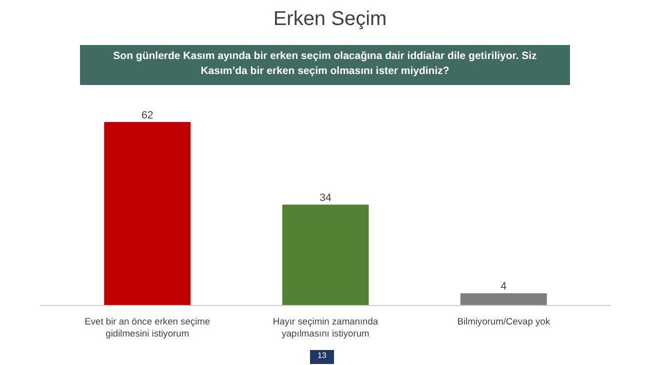  What do you see at coordinates (326, 198) in the screenshot?
I see `data-label: 34` at bounding box center [326, 198].